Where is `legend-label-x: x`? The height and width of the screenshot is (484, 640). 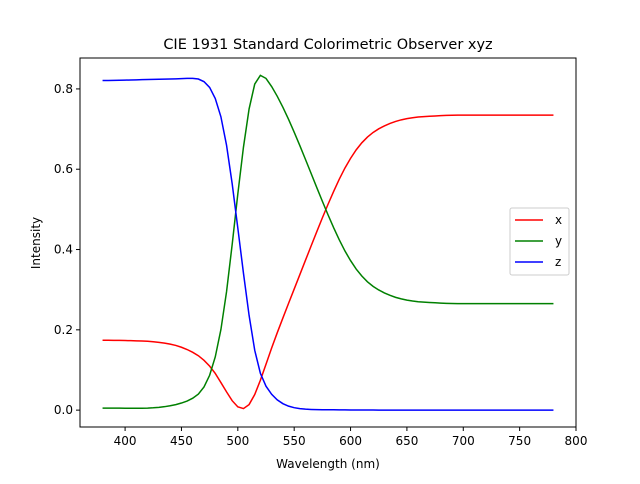 legend-label-x: x is located at coordinates (558, 220).